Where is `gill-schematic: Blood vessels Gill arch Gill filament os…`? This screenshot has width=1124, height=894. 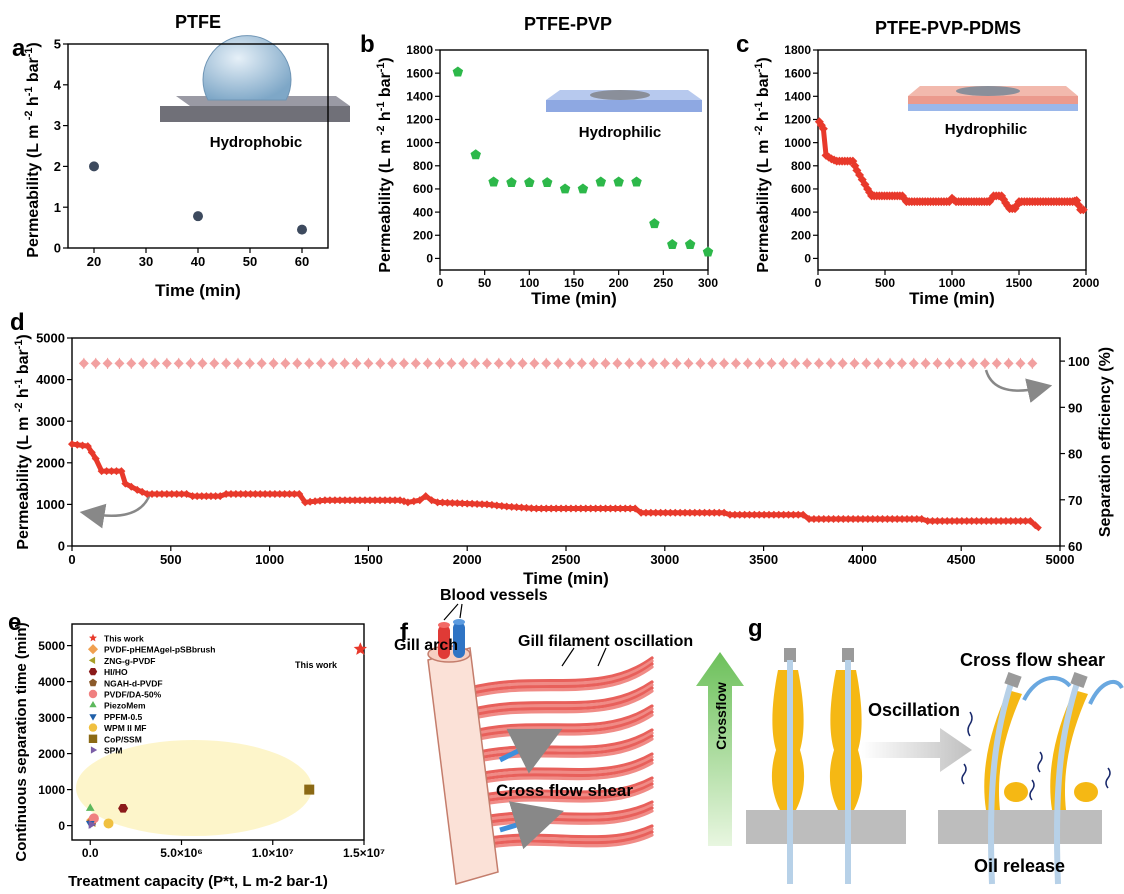 gill-schematic: Blood vessels Gill arch Gill filament os… is located at coordinates (543, 736).